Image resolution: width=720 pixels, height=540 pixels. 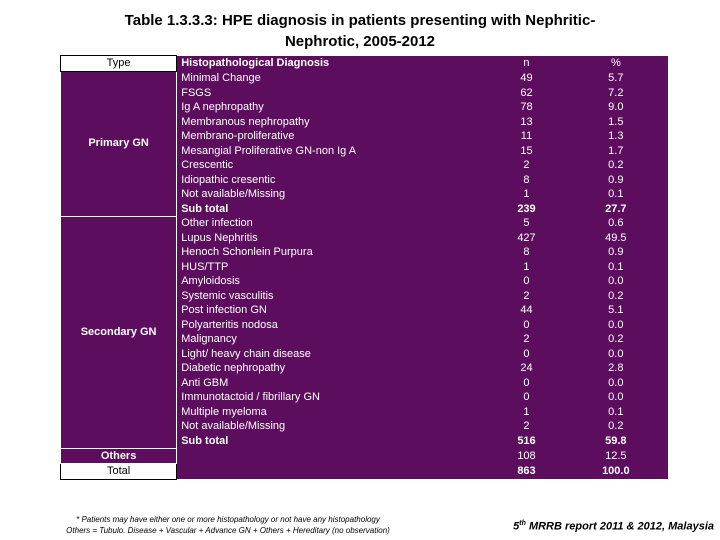 I want to click on pct-cell: 2.8, so click(x=616, y=368).